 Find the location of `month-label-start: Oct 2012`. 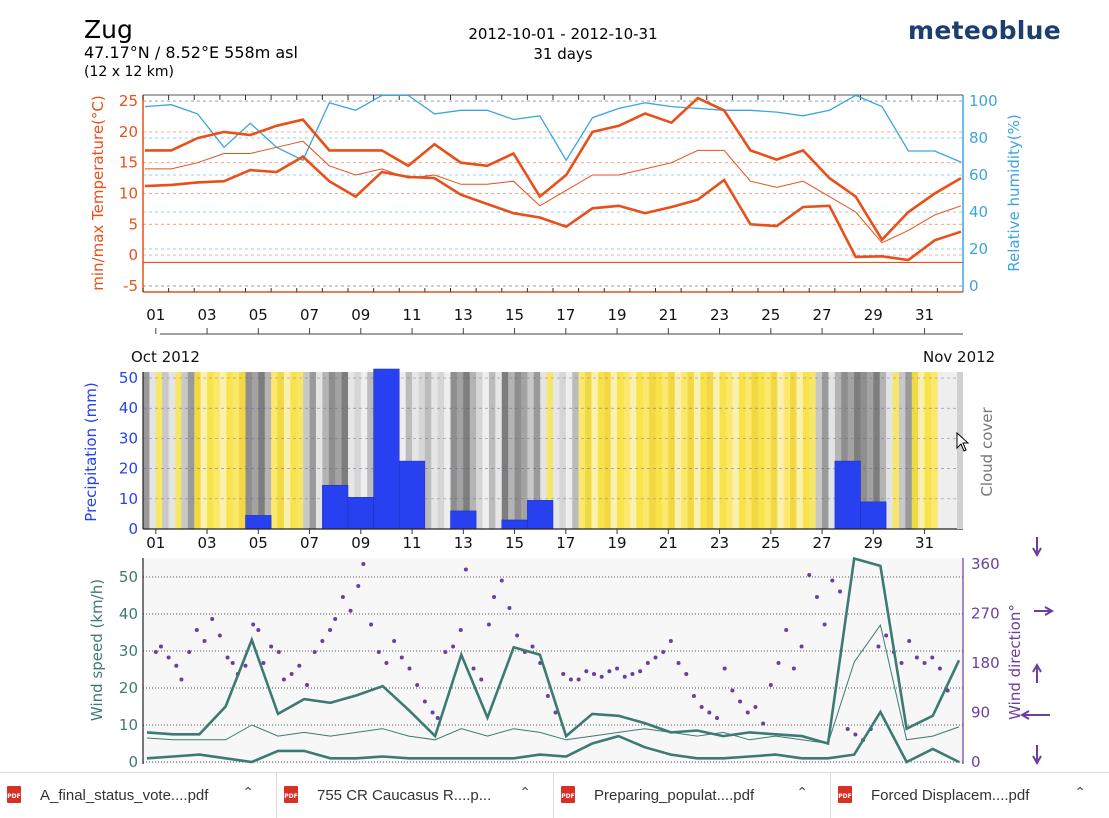

month-label-start: Oct 2012 is located at coordinates (165, 357).